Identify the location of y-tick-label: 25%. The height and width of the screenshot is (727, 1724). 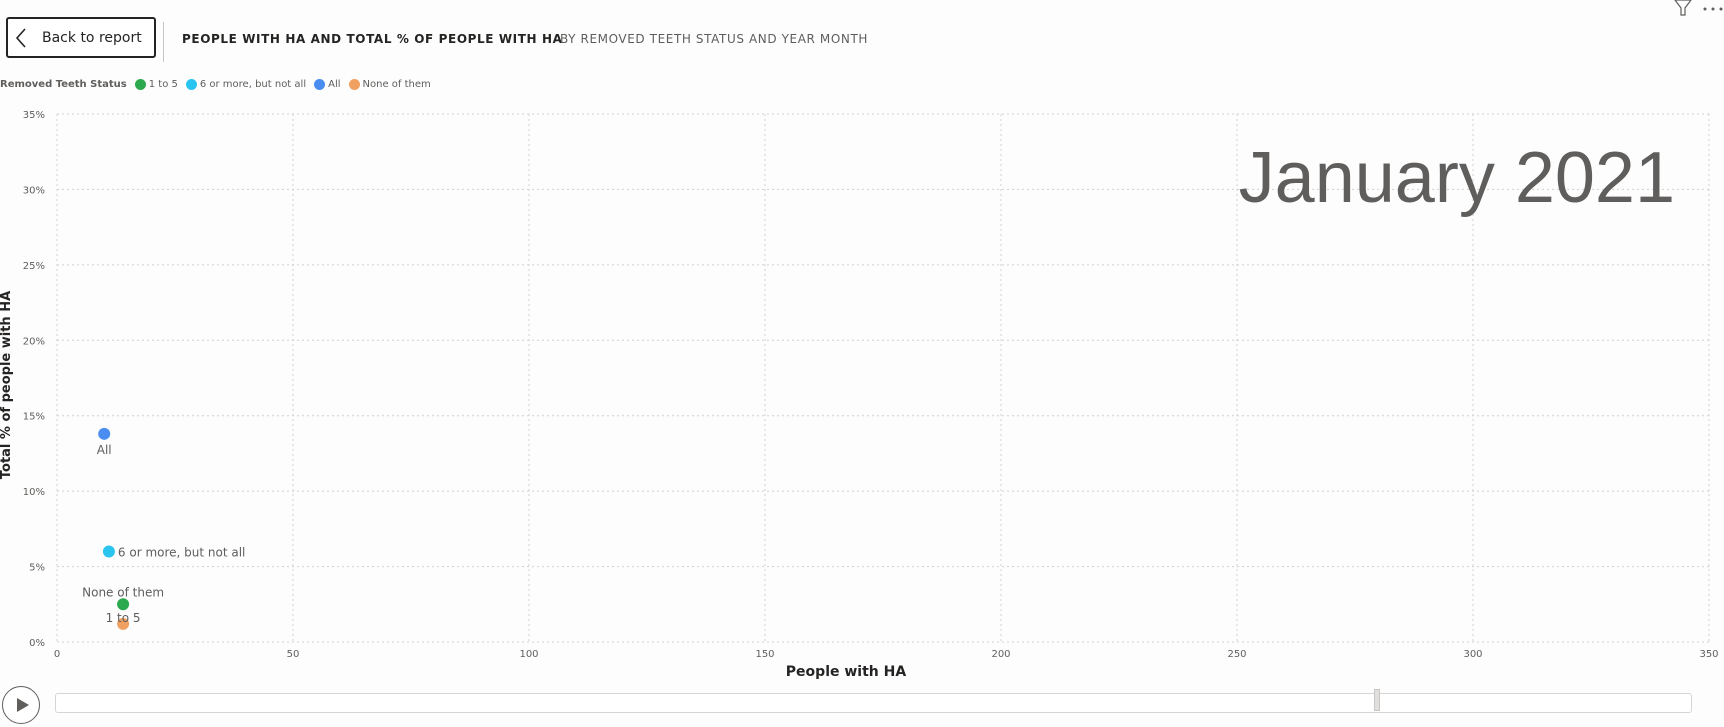
(34, 266).